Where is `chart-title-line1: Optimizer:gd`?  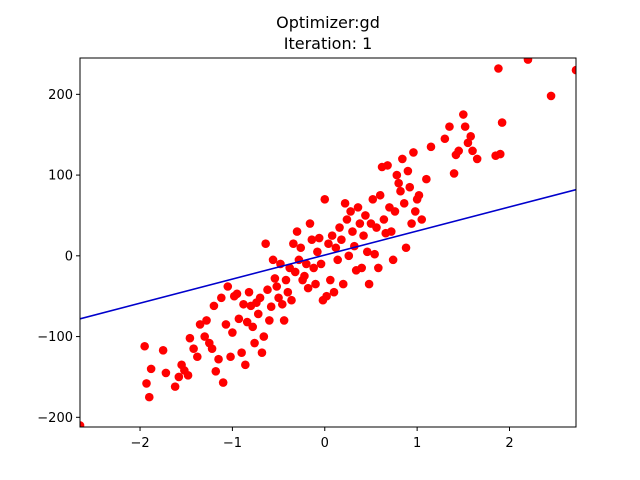
chart-title-line1: Optimizer:gd is located at coordinates (328, 22).